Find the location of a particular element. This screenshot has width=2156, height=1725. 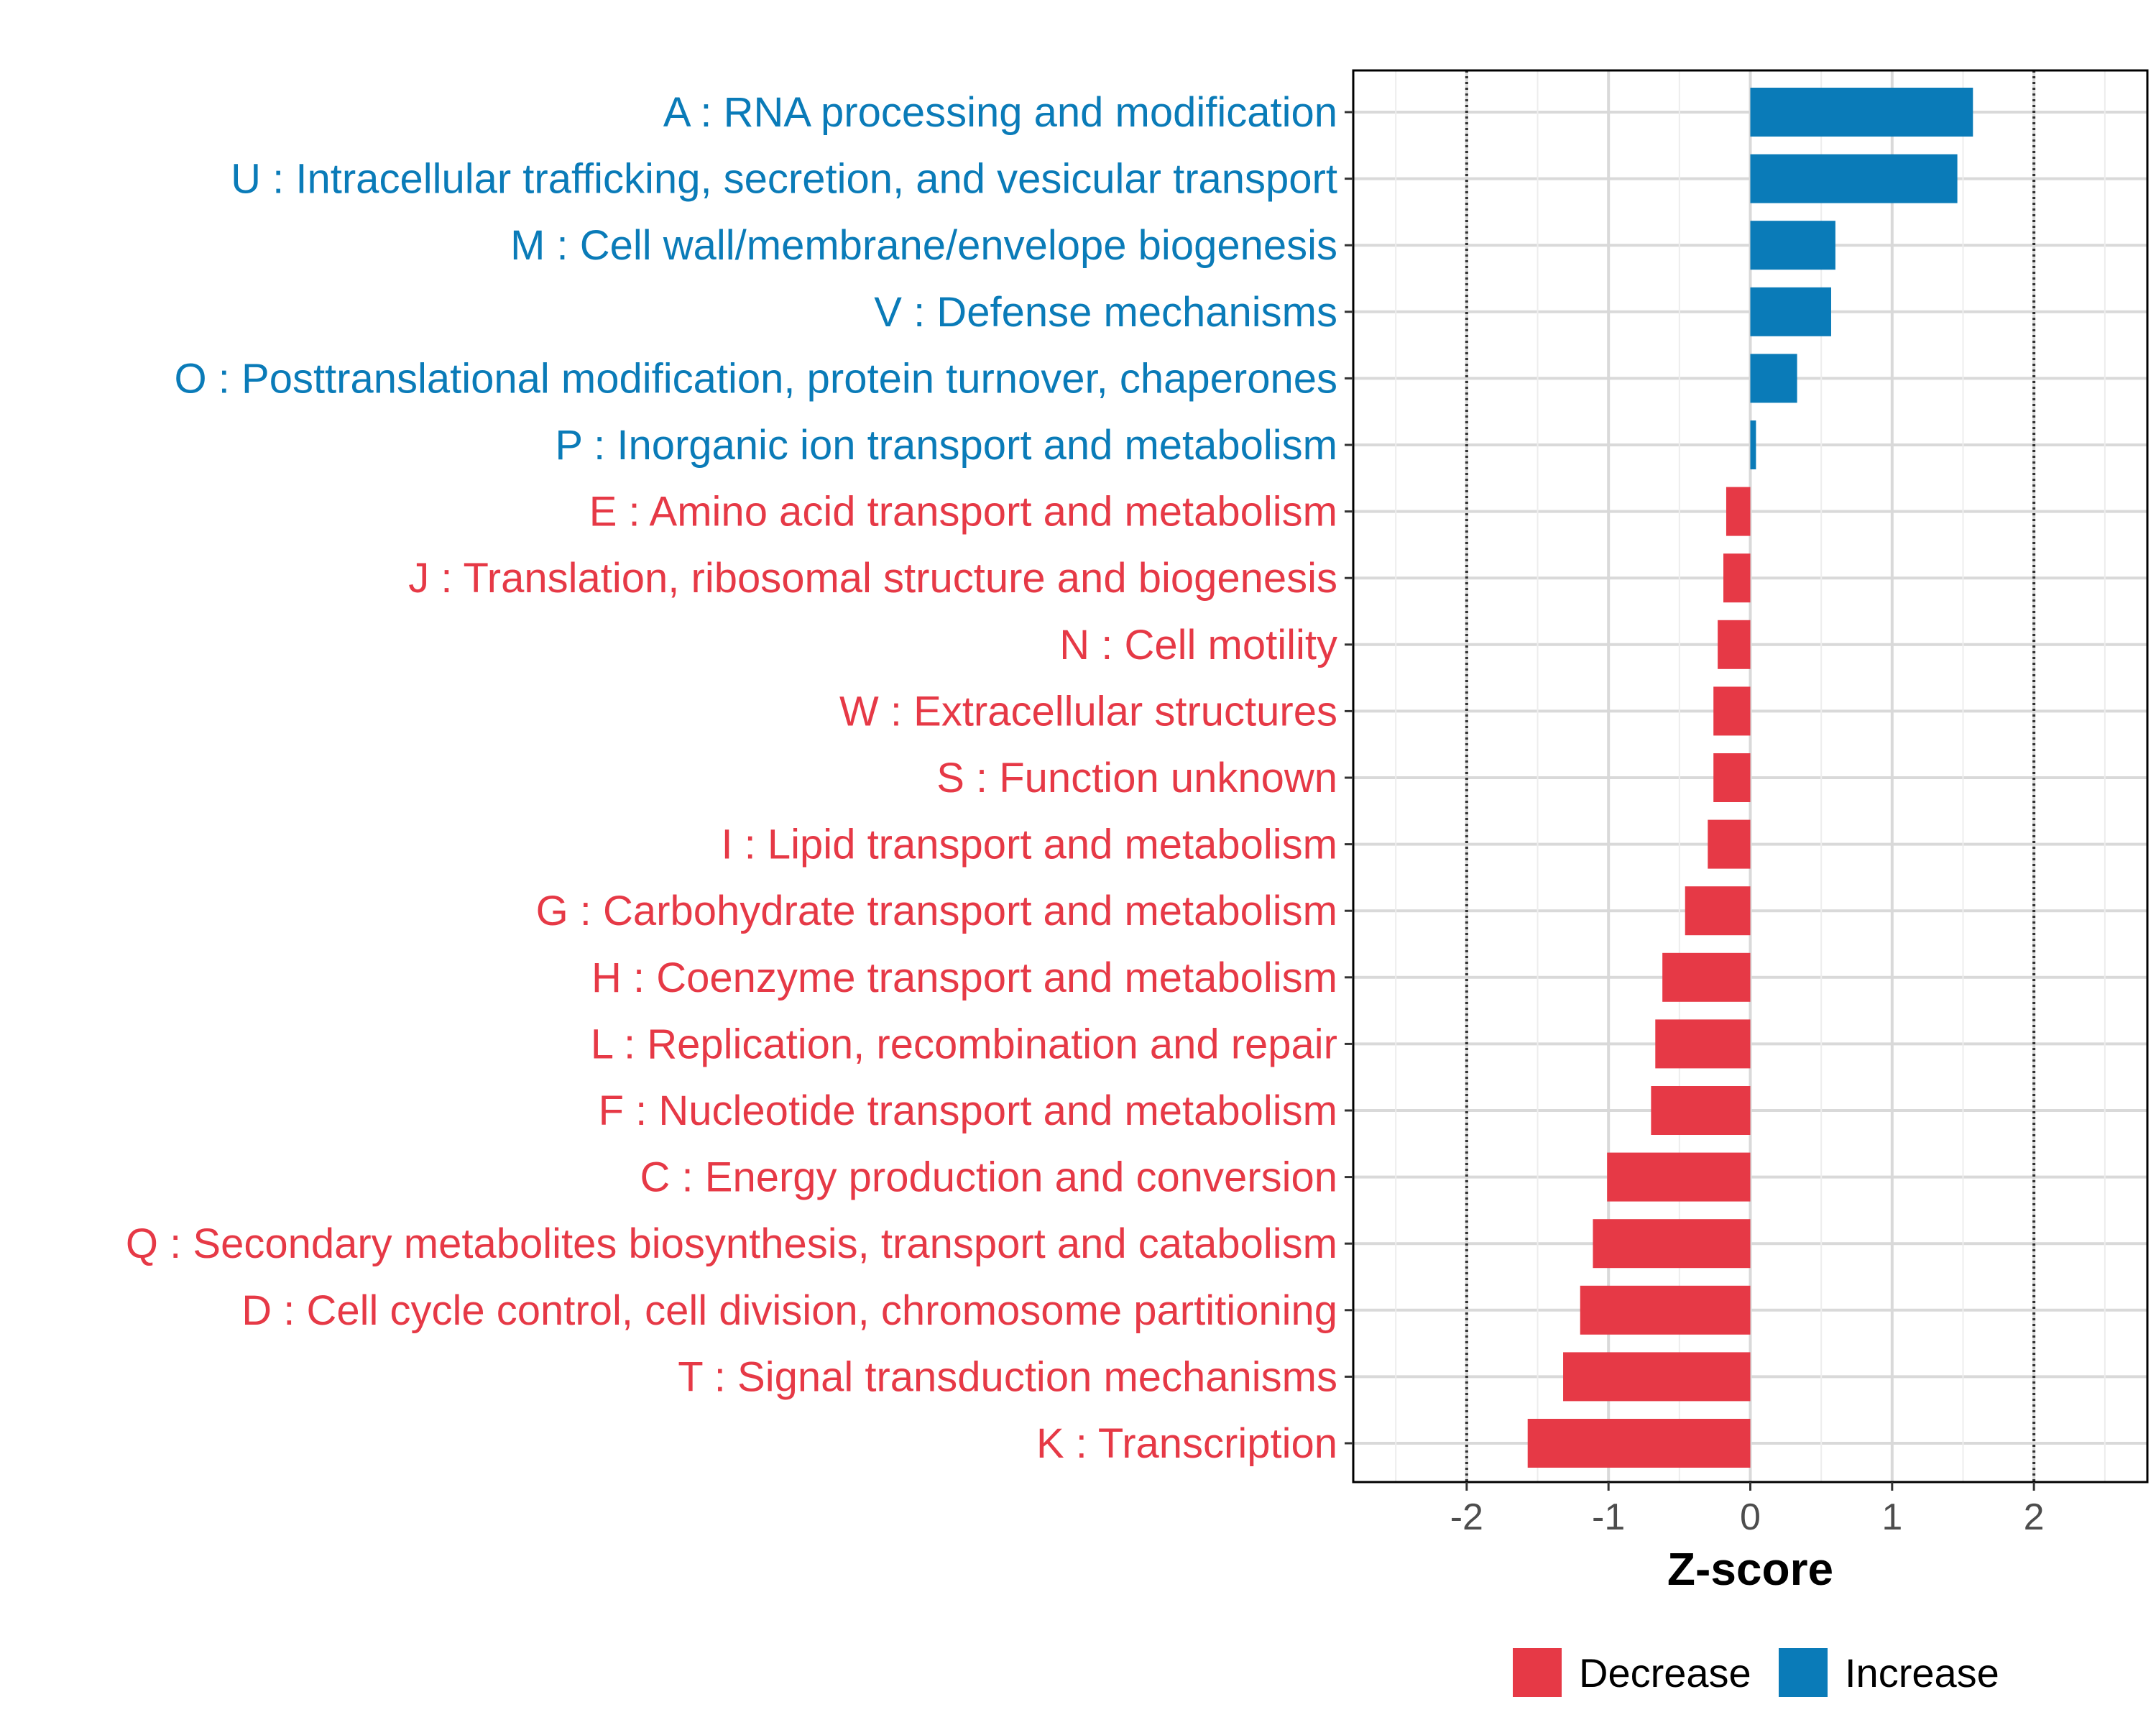

category-label: E : Amino acid transport and metabolism is located at coordinates (963, 512).